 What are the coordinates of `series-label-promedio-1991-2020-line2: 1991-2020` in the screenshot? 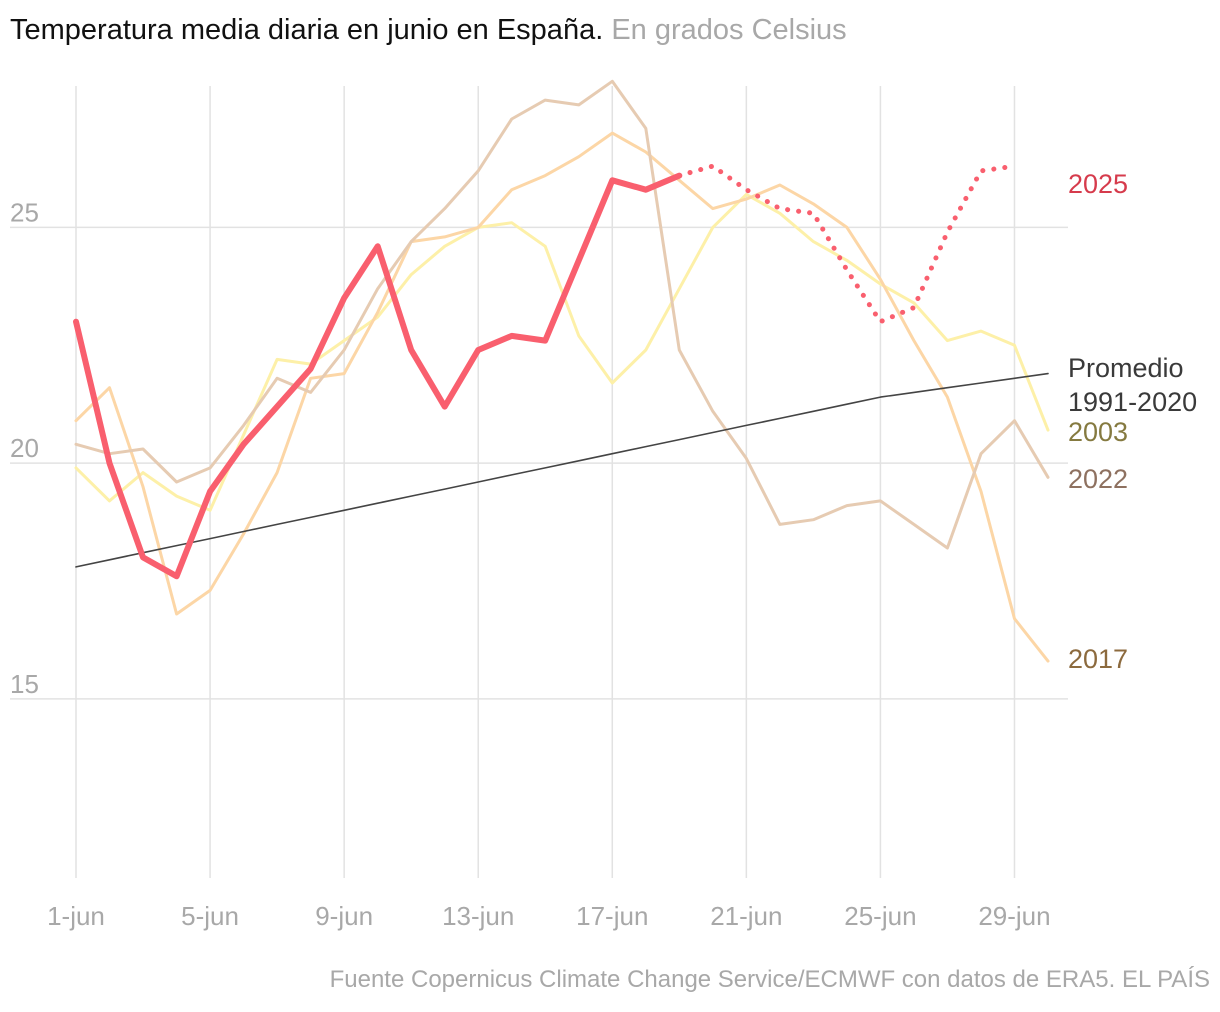 It's located at (1132, 402).